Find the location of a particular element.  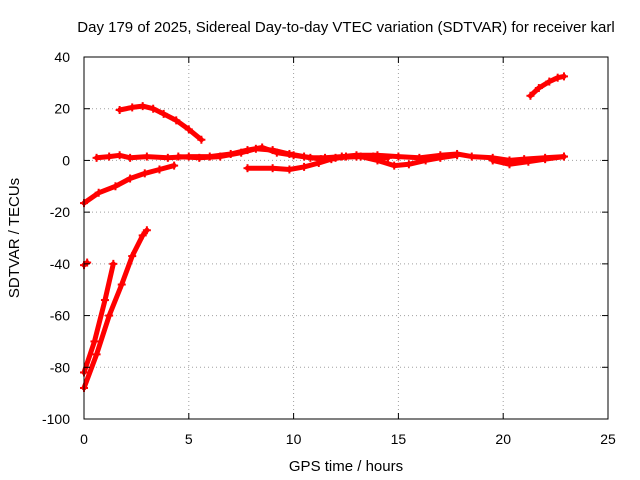

y-tick-label: 20 is located at coordinates (62, 109).